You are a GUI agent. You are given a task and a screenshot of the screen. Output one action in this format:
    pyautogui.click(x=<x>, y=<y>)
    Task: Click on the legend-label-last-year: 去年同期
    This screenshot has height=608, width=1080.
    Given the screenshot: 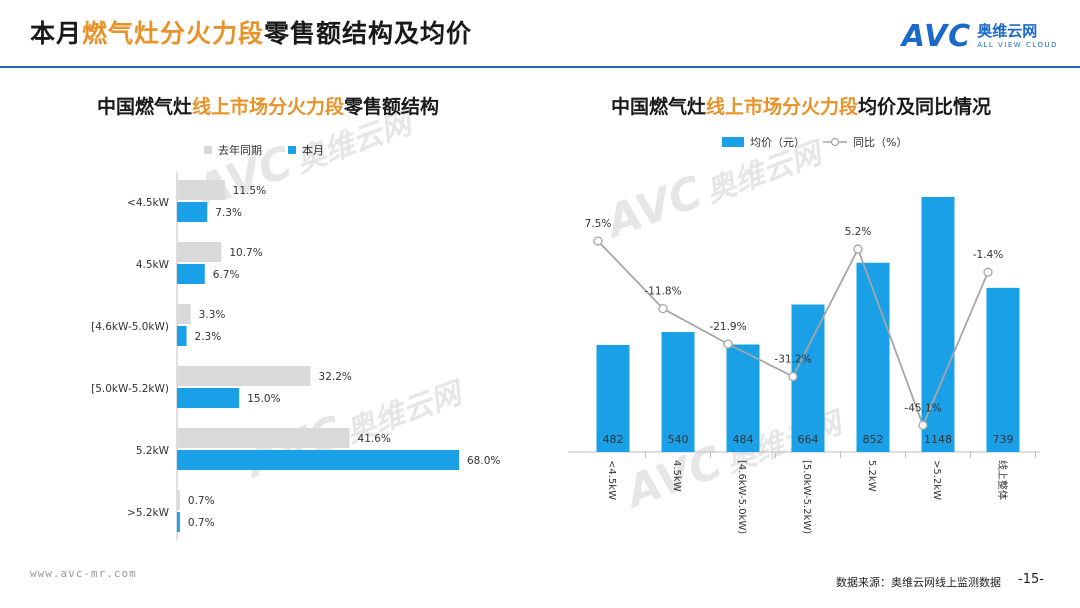 What is the action you would take?
    pyautogui.click(x=240, y=150)
    